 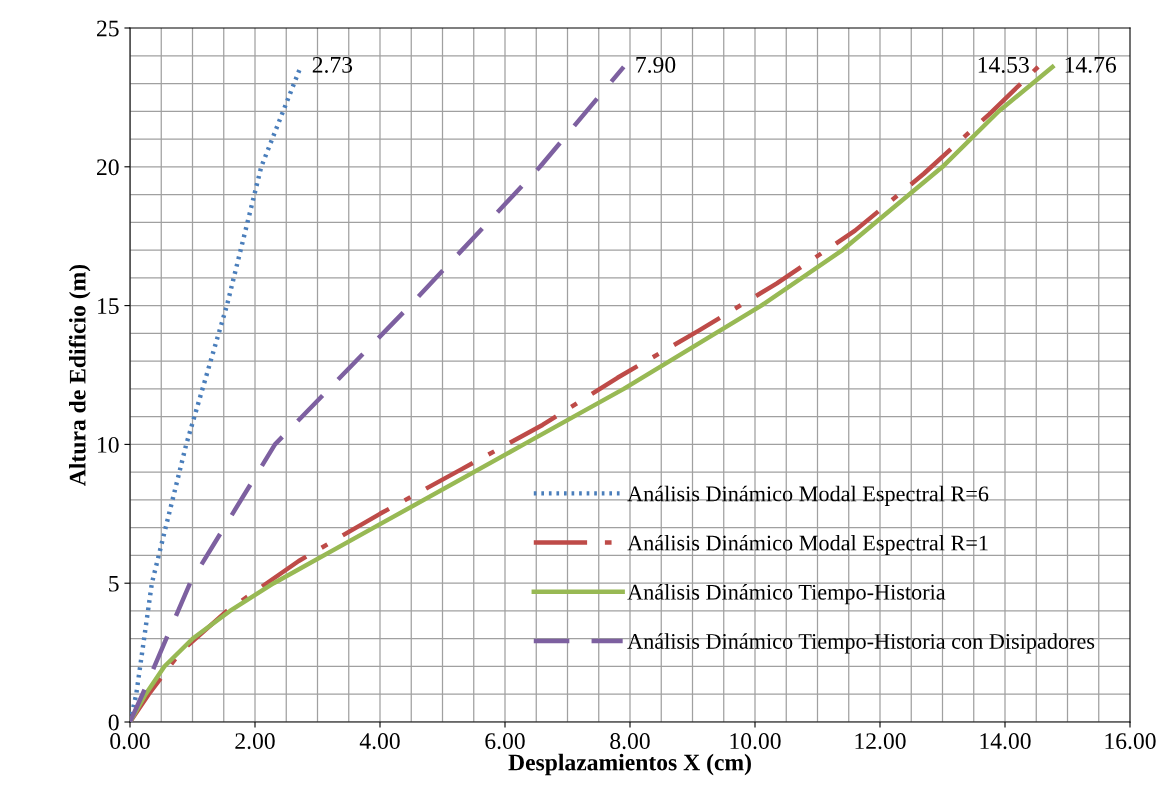 What do you see at coordinates (808, 495) in the screenshot?
I see `legend-label: Análisis Dinámico Modal Espectral R=6` at bounding box center [808, 495].